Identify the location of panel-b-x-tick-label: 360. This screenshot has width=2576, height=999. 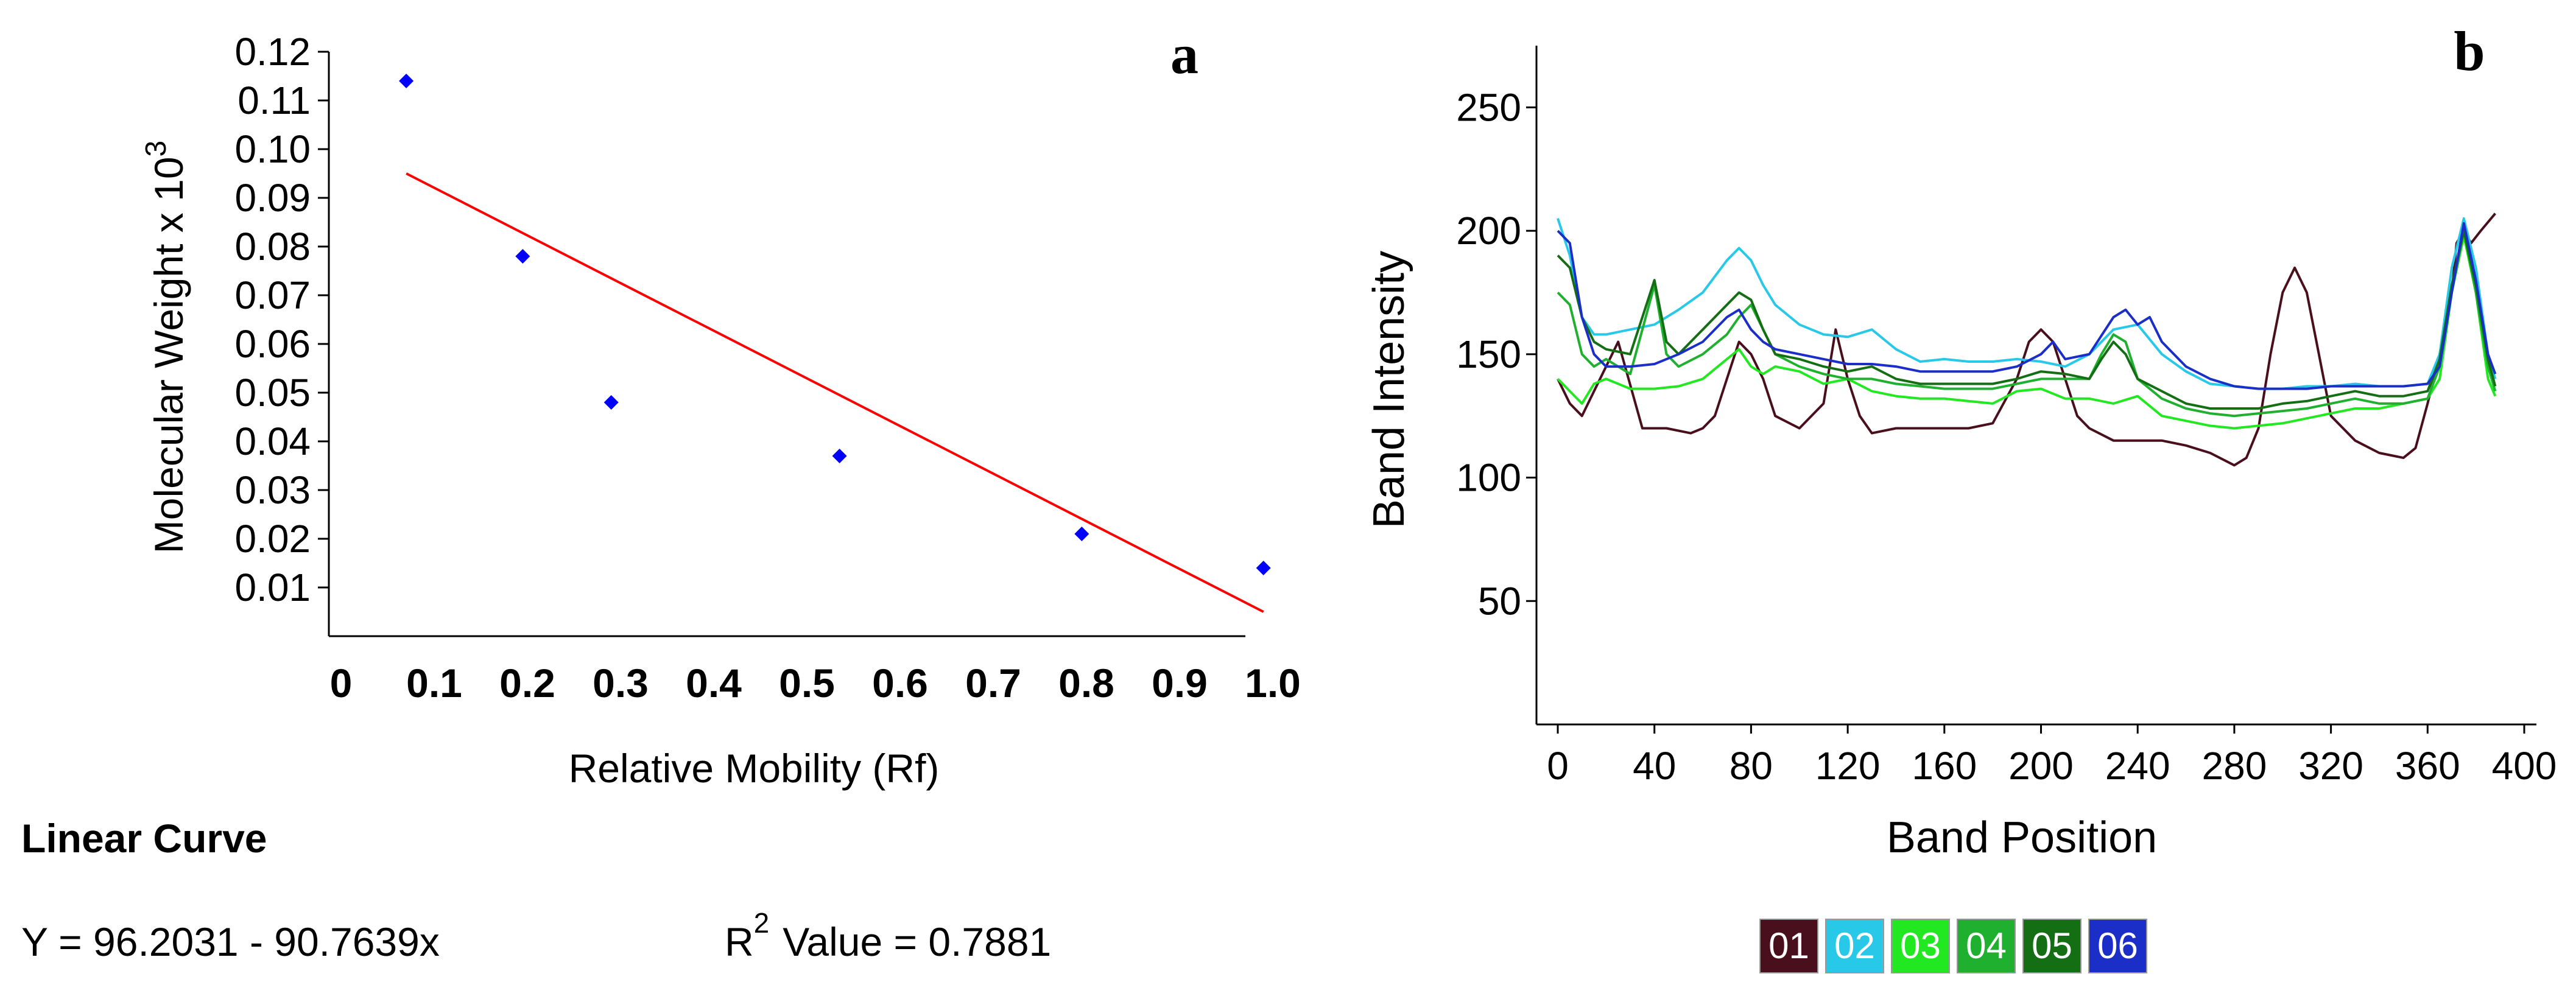
(2427, 766).